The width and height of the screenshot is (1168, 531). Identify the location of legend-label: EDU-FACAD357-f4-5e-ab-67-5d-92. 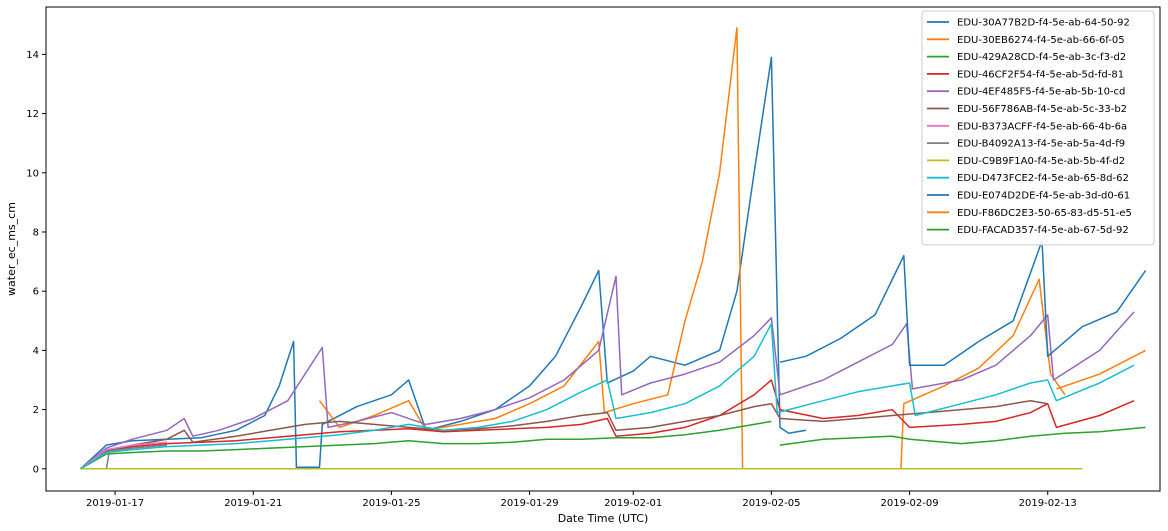
(1043, 230).